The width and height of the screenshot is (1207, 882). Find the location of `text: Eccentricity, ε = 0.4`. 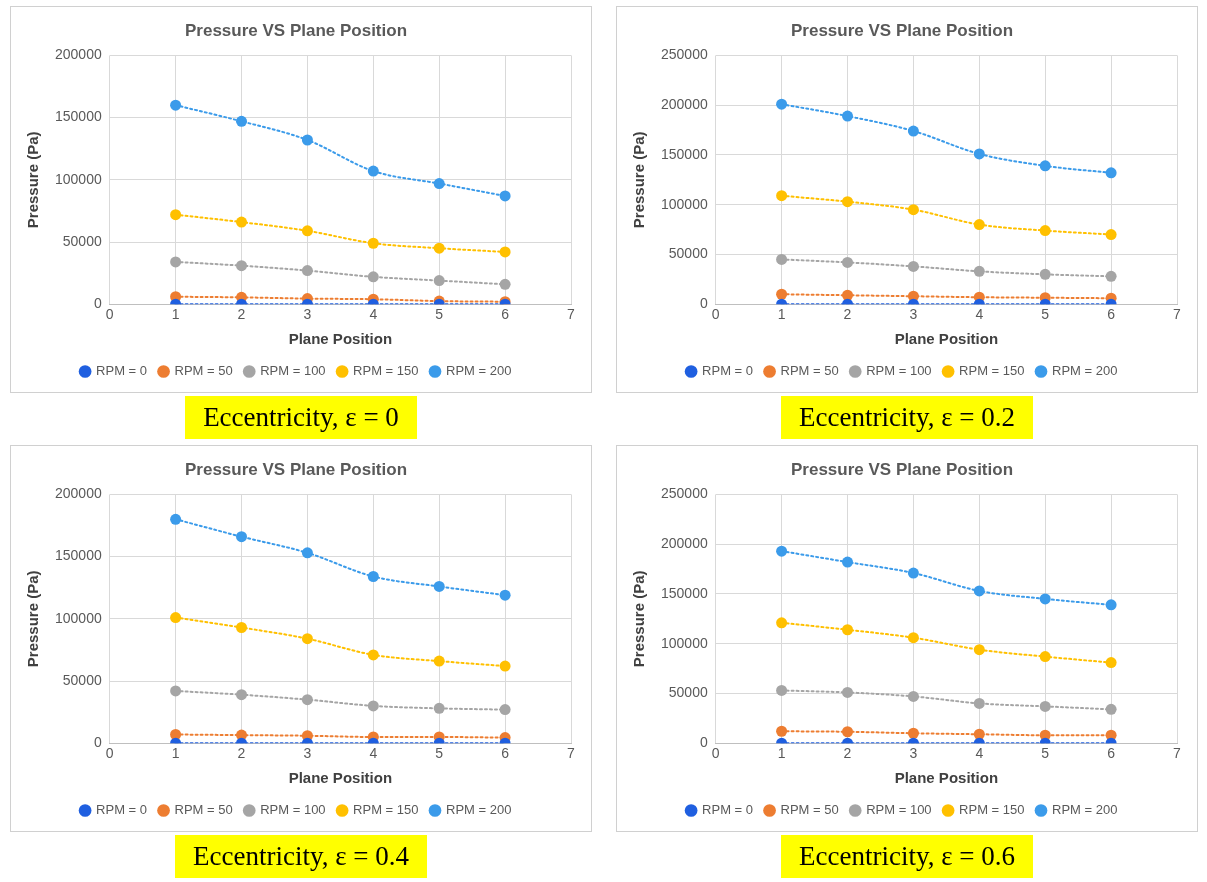

text: Eccentricity, ε = 0.4 is located at coordinates (301, 856).